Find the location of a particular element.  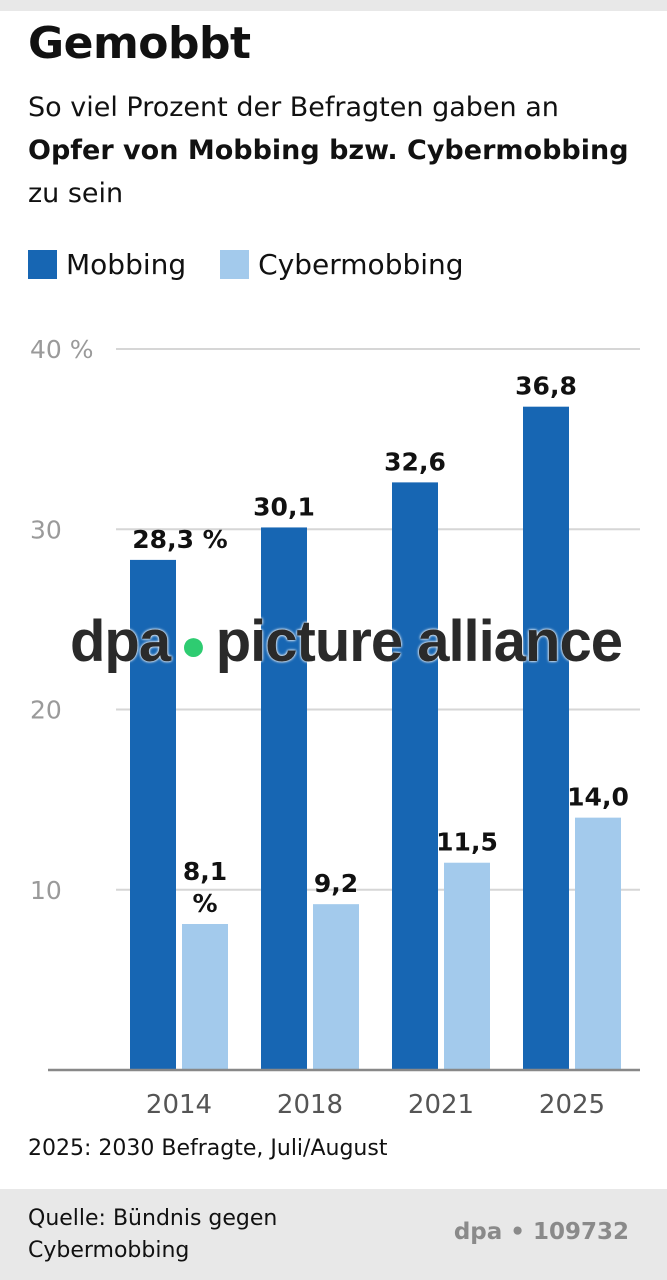

x-tick-label: 2018 is located at coordinates (310, 1105).